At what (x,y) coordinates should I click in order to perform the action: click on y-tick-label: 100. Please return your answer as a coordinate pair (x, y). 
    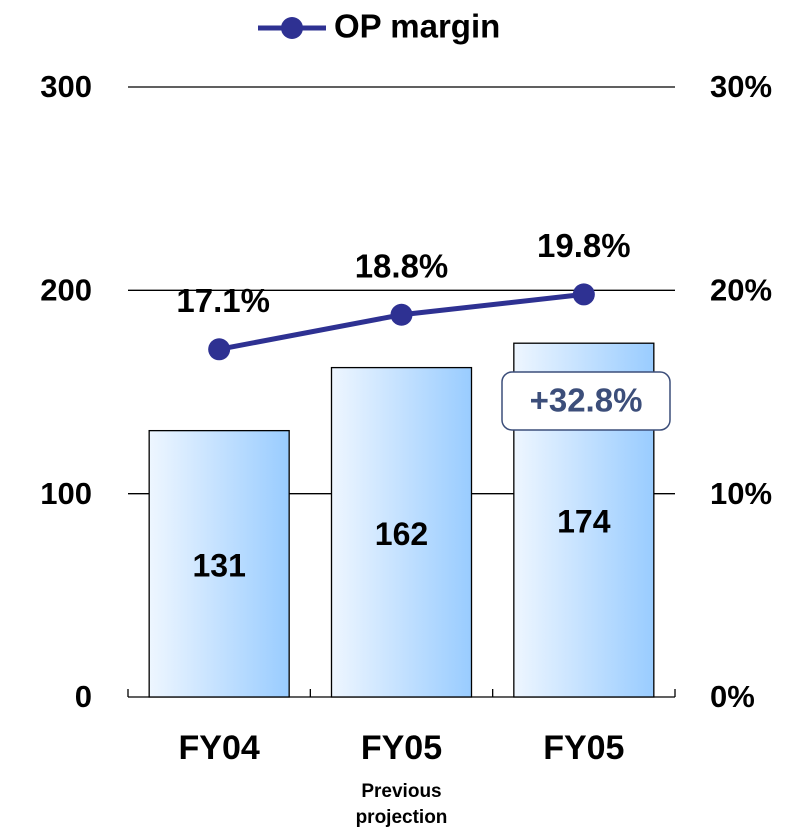
    Looking at the image, I should click on (66, 493).